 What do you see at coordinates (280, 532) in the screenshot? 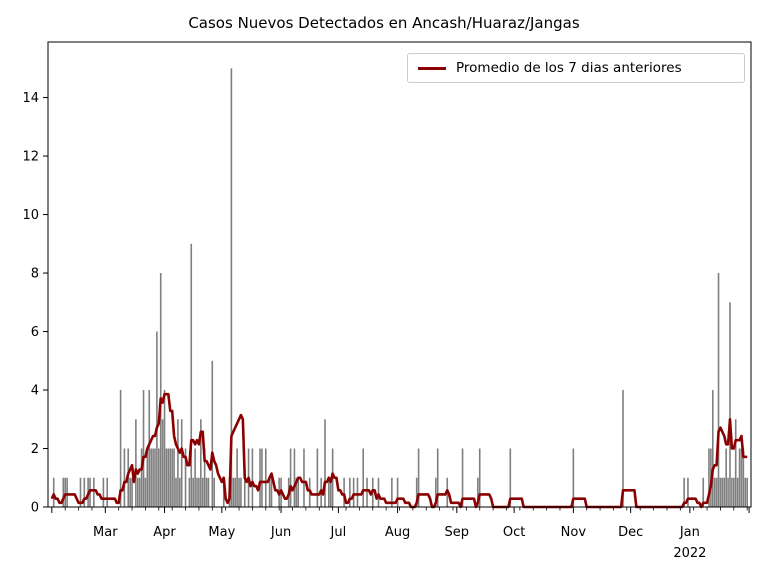
I see `x-axis-label: Jun` at bounding box center [280, 532].